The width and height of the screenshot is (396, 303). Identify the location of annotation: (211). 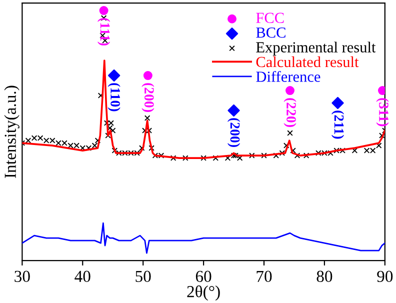
(337, 124).